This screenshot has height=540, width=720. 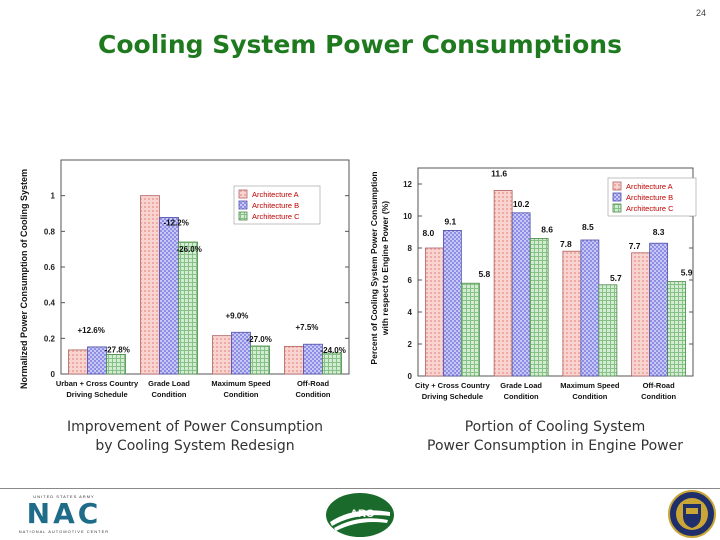 What do you see at coordinates (176, 222) in the screenshot?
I see `change-annotation: -12.2%` at bounding box center [176, 222].